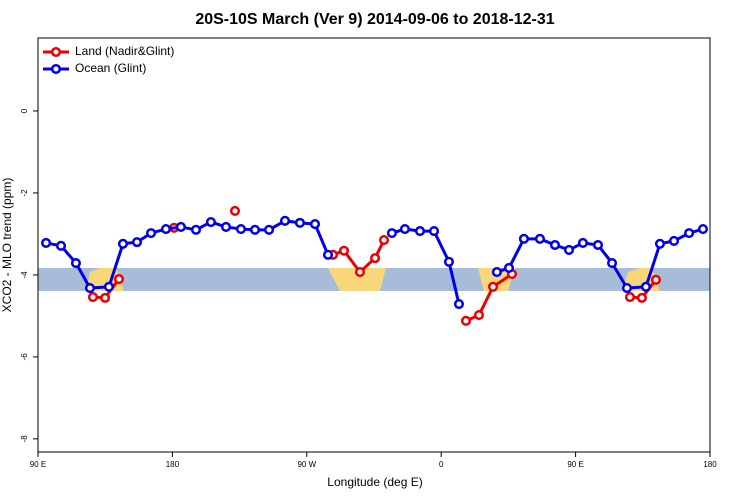  What do you see at coordinates (24, 110) in the screenshot?
I see `y-tick-label: 0` at bounding box center [24, 110].